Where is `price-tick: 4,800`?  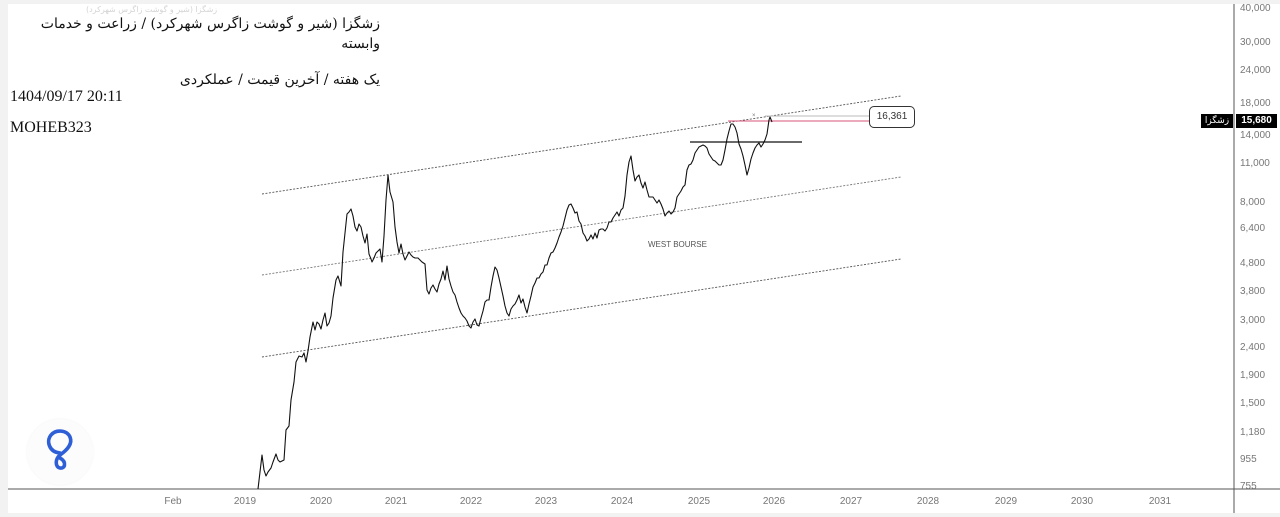 price-tick: 4,800 is located at coordinates (1253, 263).